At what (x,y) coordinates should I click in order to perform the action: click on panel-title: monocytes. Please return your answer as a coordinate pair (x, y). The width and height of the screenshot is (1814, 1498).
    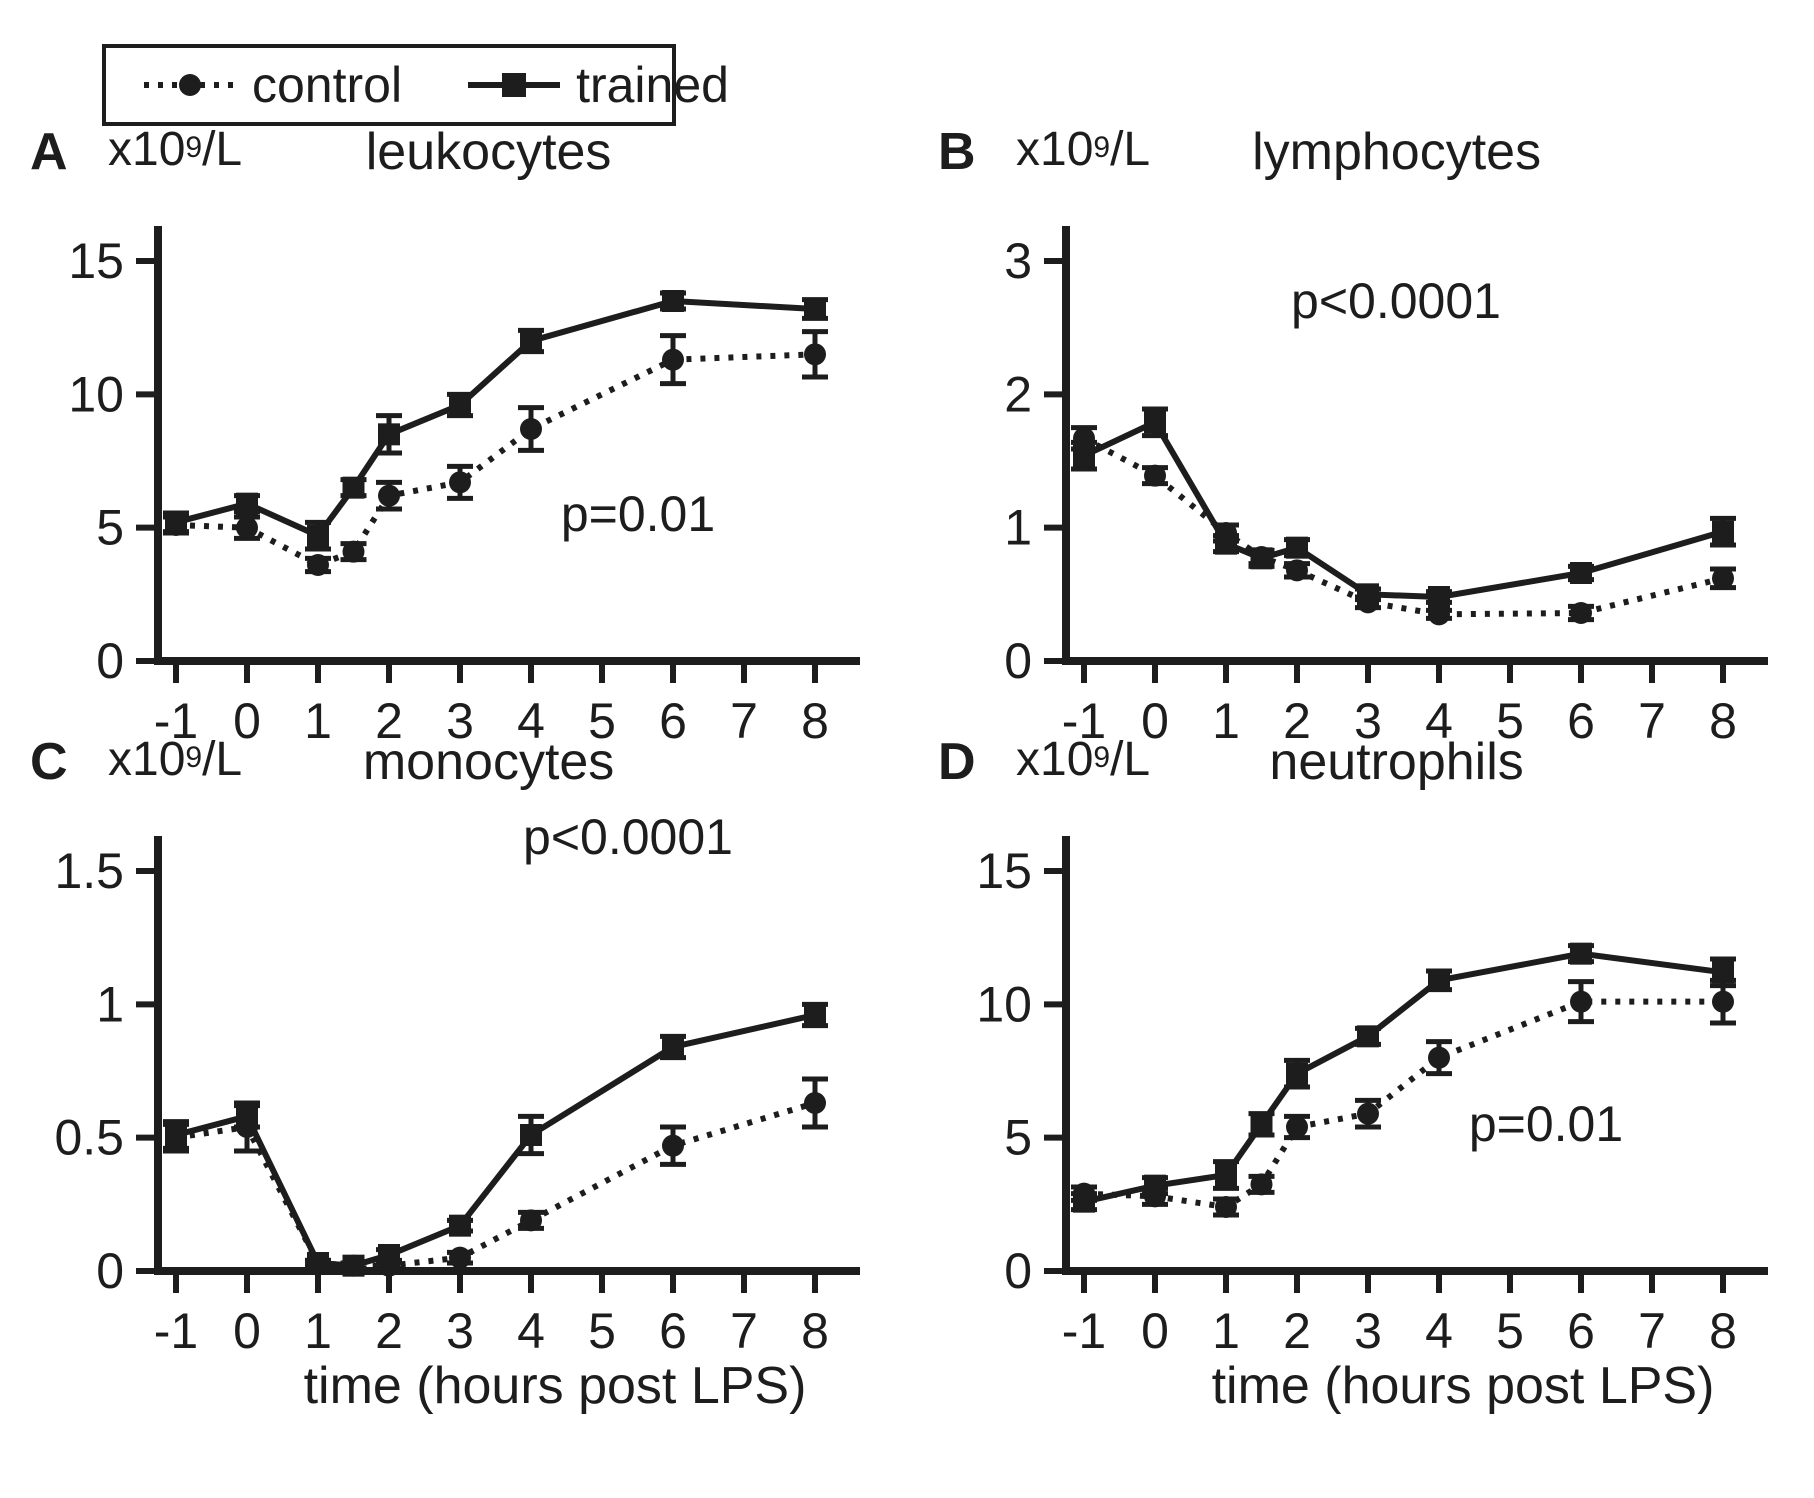
    Looking at the image, I should click on (488, 762).